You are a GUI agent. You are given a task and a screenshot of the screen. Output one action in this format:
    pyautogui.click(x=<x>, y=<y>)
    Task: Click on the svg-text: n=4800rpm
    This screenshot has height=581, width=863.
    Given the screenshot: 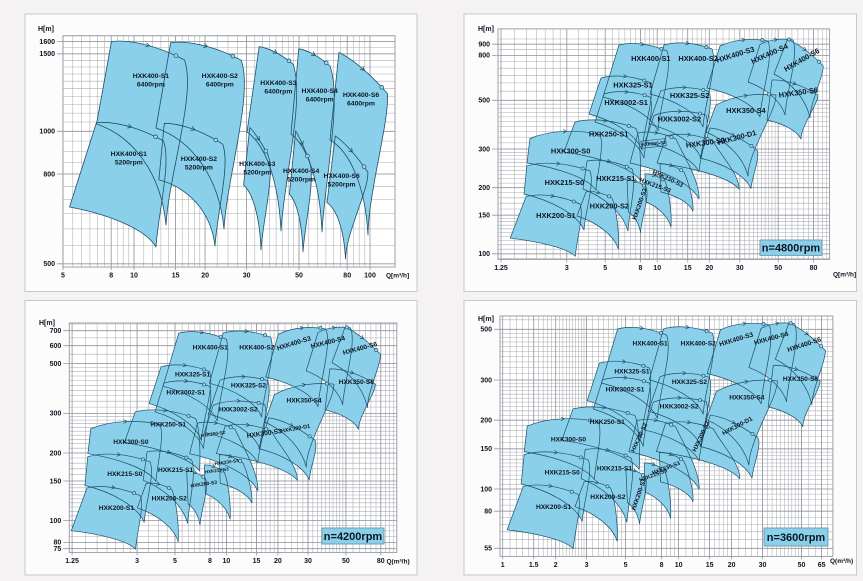 What is the action you would take?
    pyautogui.click(x=791, y=249)
    